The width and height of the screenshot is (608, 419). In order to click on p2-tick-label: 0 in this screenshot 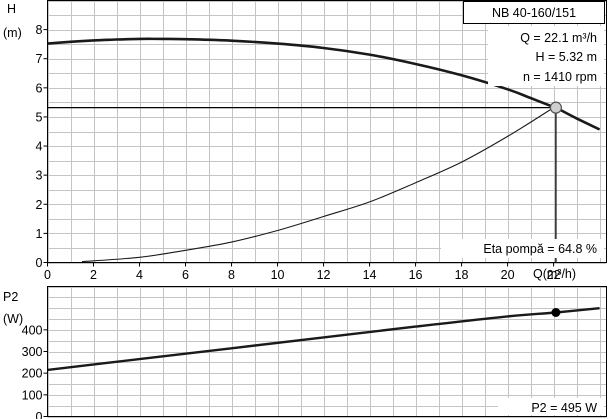, I will do `click(39, 414)`.